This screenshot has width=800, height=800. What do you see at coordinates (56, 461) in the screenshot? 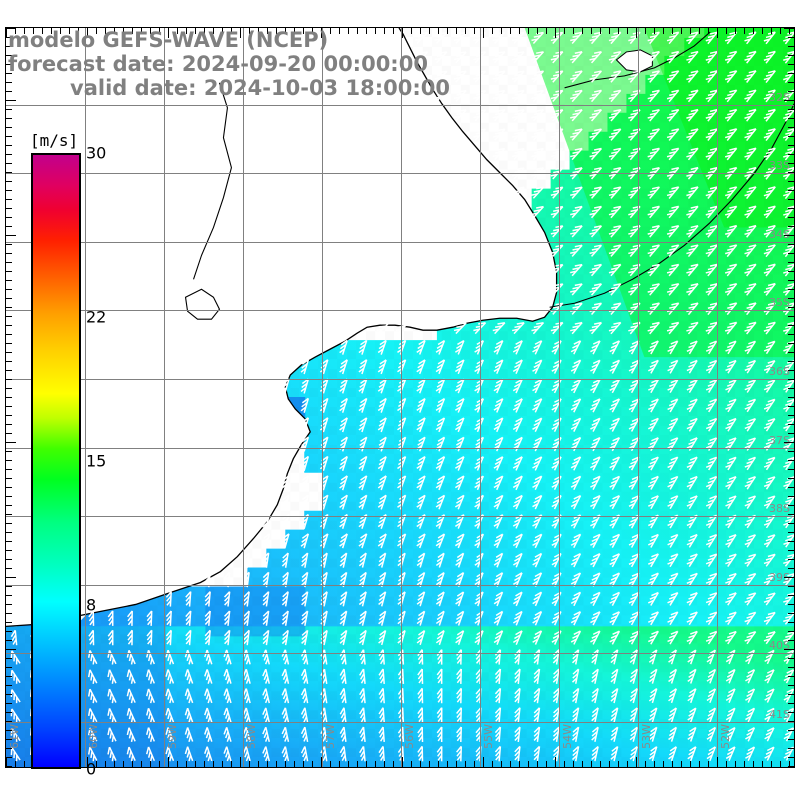
I see `colorbar-gradient` at bounding box center [56, 461].